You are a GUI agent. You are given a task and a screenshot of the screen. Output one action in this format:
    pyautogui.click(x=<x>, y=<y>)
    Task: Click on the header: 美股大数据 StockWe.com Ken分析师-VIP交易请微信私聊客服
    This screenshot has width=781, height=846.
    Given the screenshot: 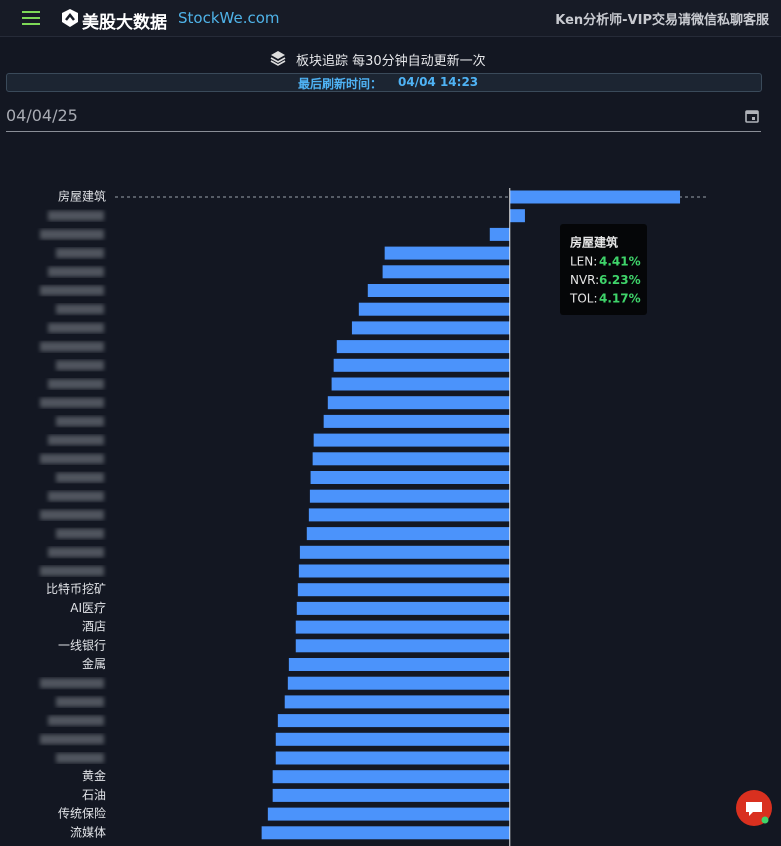 What is the action you would take?
    pyautogui.click(x=390, y=18)
    